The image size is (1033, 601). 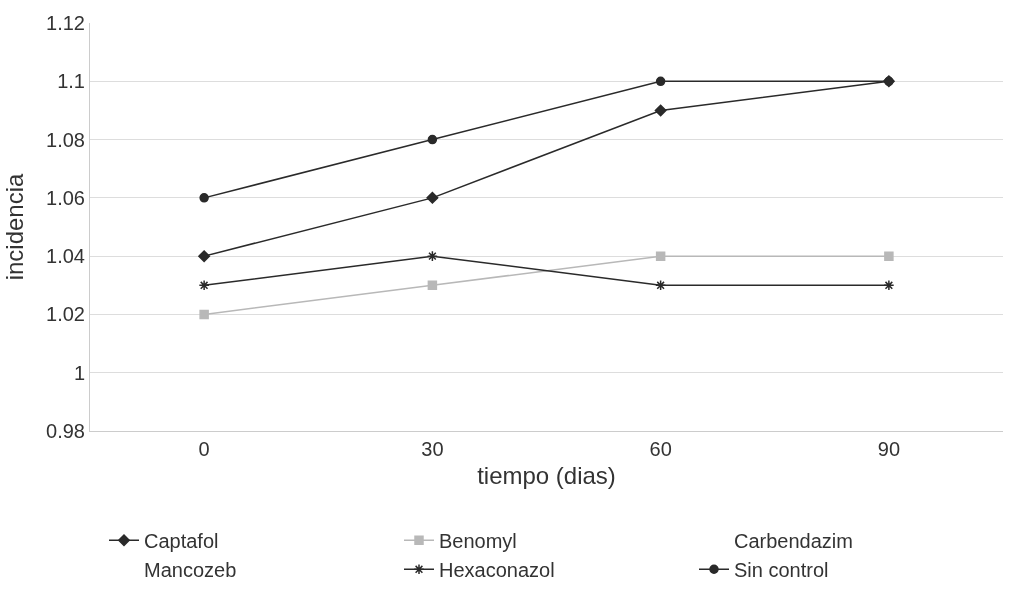 What do you see at coordinates (71, 81) in the screenshot?
I see `y-tick-label: 1.1` at bounding box center [71, 81].